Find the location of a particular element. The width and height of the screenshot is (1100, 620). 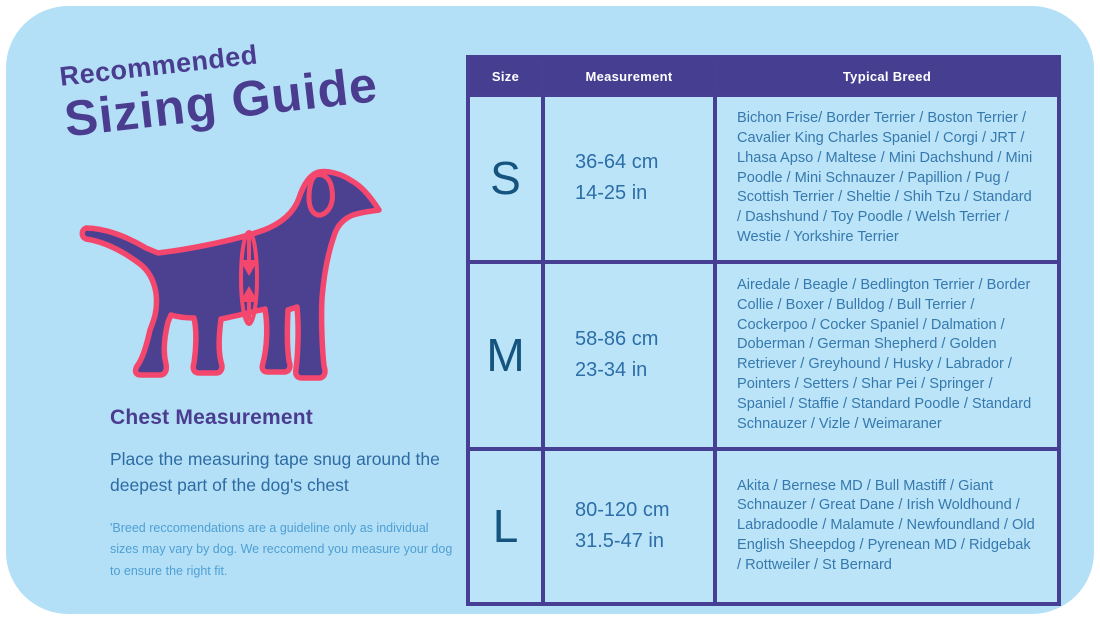

dog-silhouette-icon is located at coordinates (230, 274).